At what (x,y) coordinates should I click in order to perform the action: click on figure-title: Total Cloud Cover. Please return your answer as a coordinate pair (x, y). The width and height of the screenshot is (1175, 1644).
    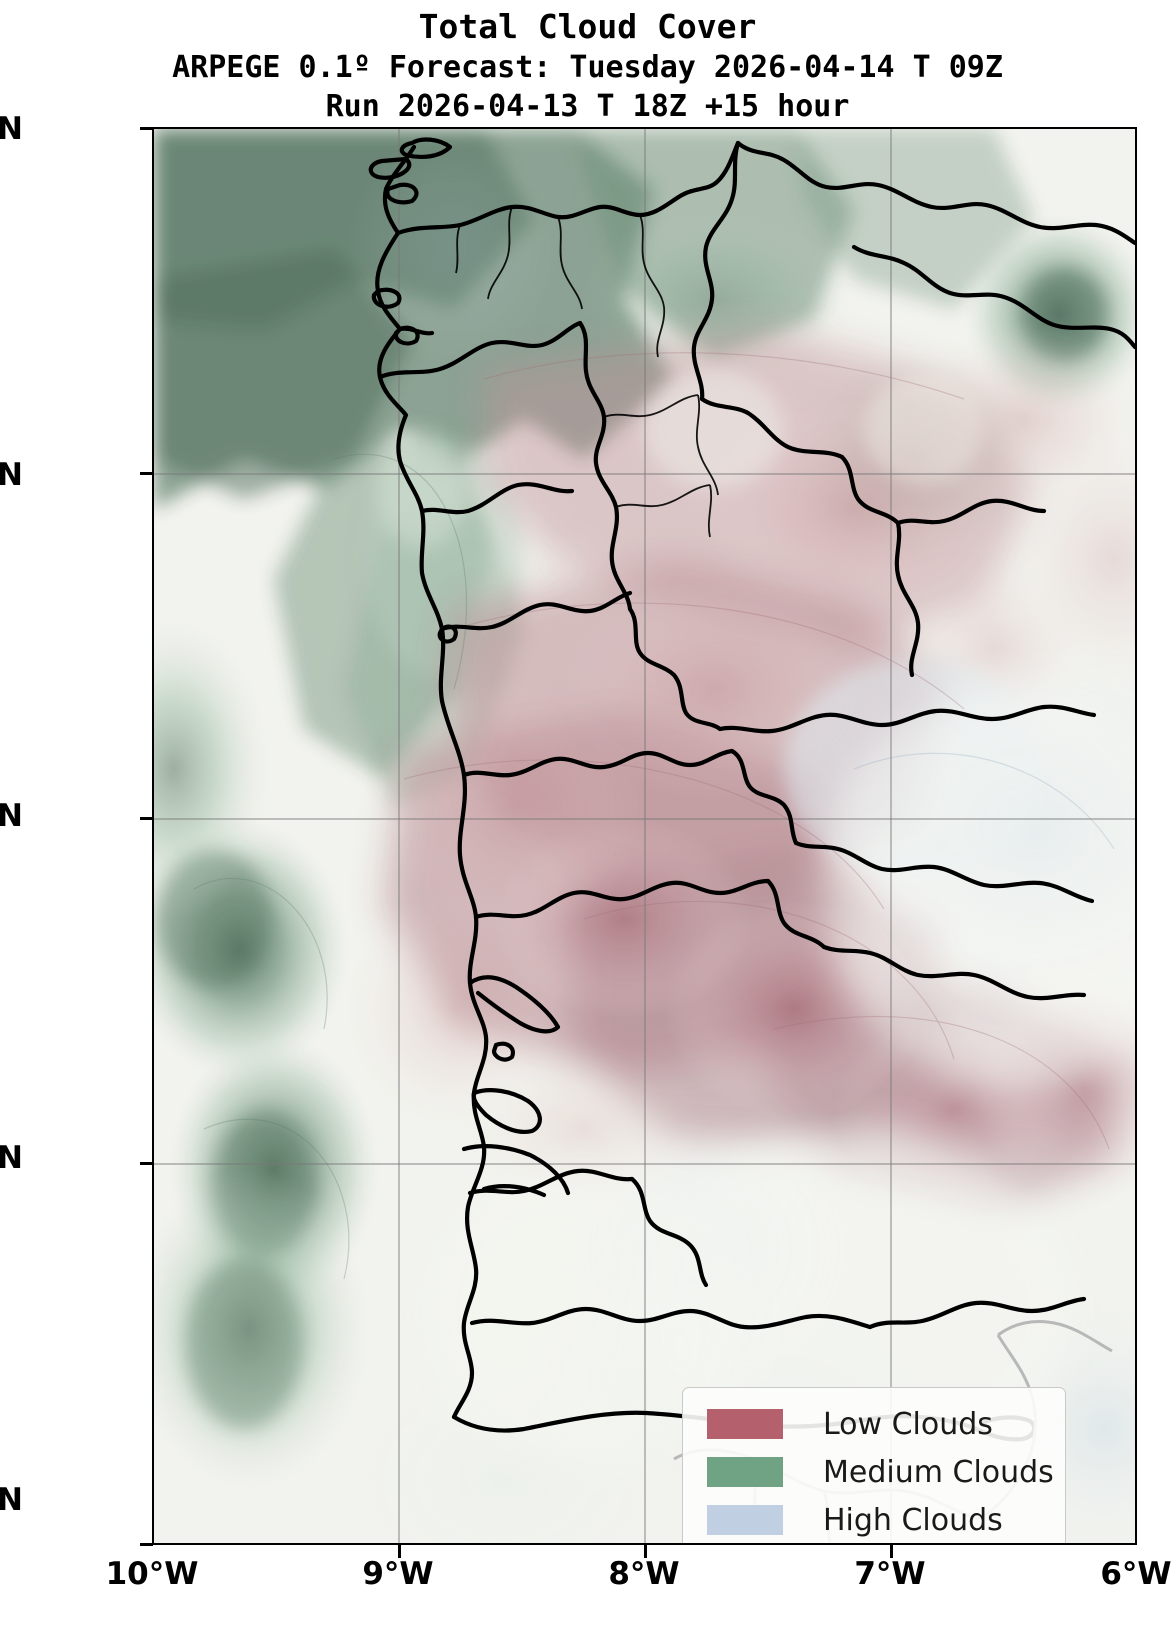
    Looking at the image, I should click on (587, 26).